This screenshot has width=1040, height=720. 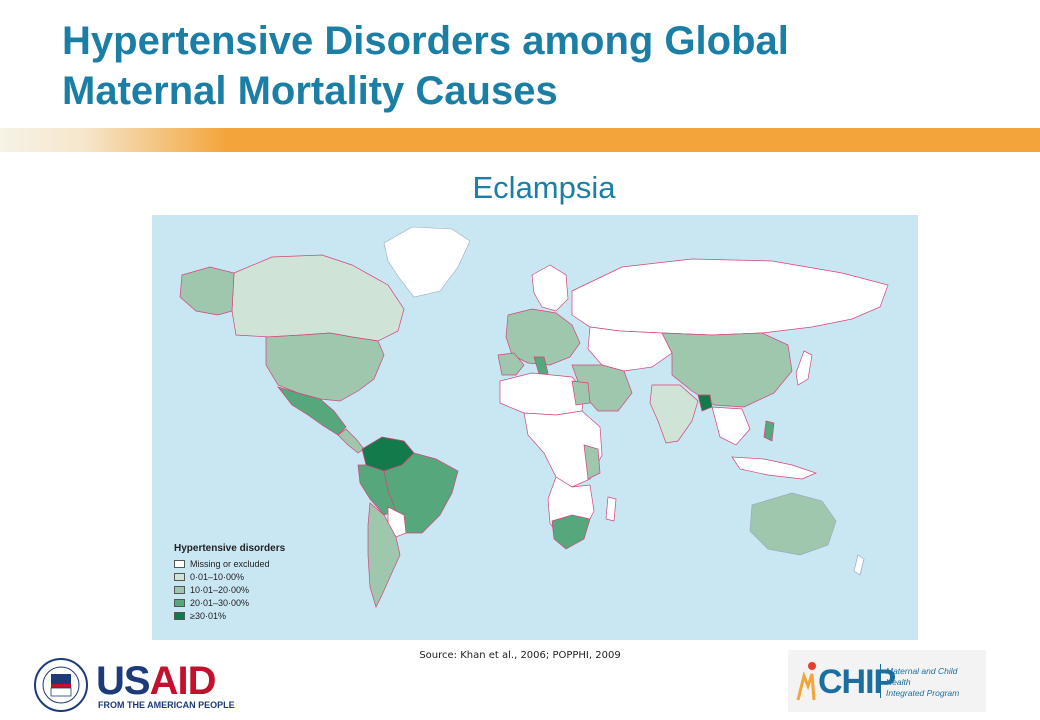 I want to click on slide-subtitle: Eclampsia, so click(x=544, y=187).